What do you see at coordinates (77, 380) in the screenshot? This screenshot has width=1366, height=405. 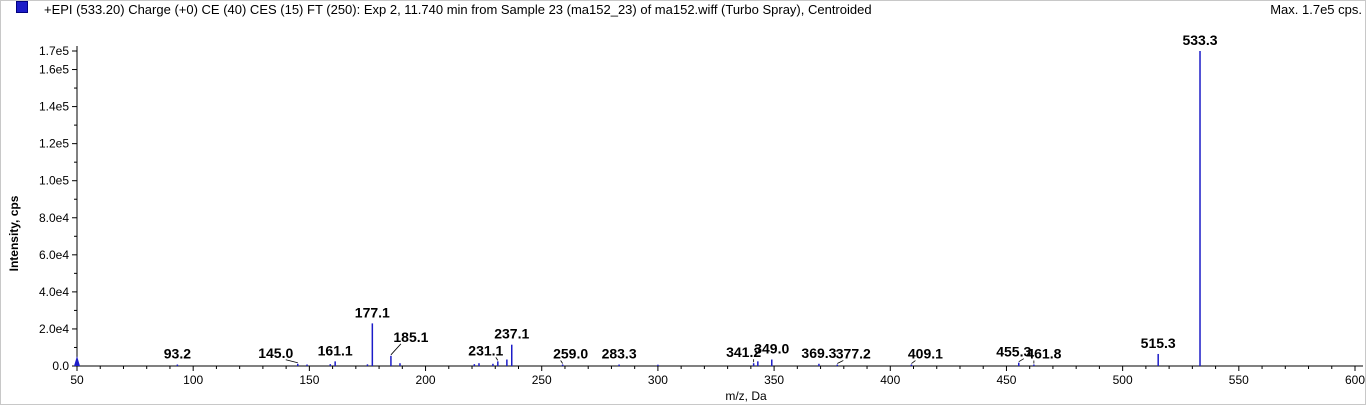 I see `x-tick-label: 50` at bounding box center [77, 380].